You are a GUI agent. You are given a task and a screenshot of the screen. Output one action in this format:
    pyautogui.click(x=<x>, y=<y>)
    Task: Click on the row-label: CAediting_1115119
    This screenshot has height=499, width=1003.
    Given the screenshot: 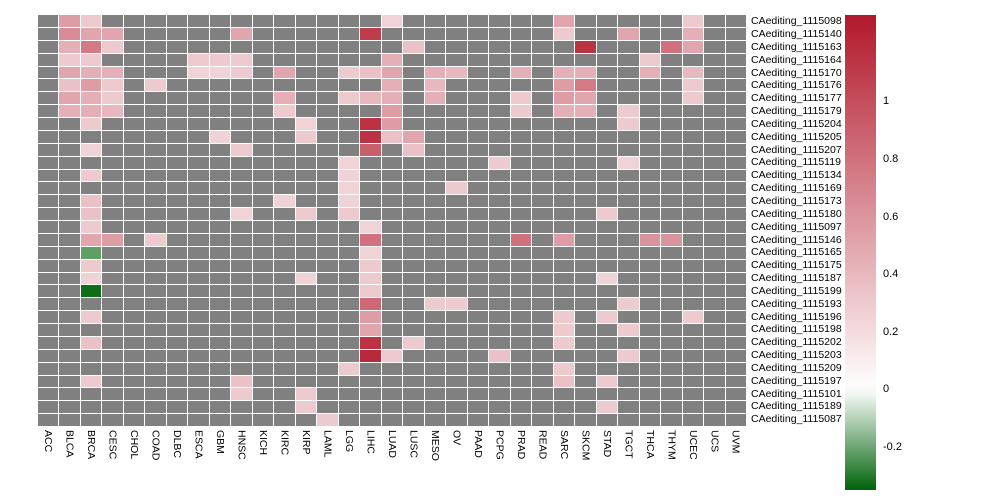 What is the action you would take?
    pyautogui.click(x=796, y=162)
    